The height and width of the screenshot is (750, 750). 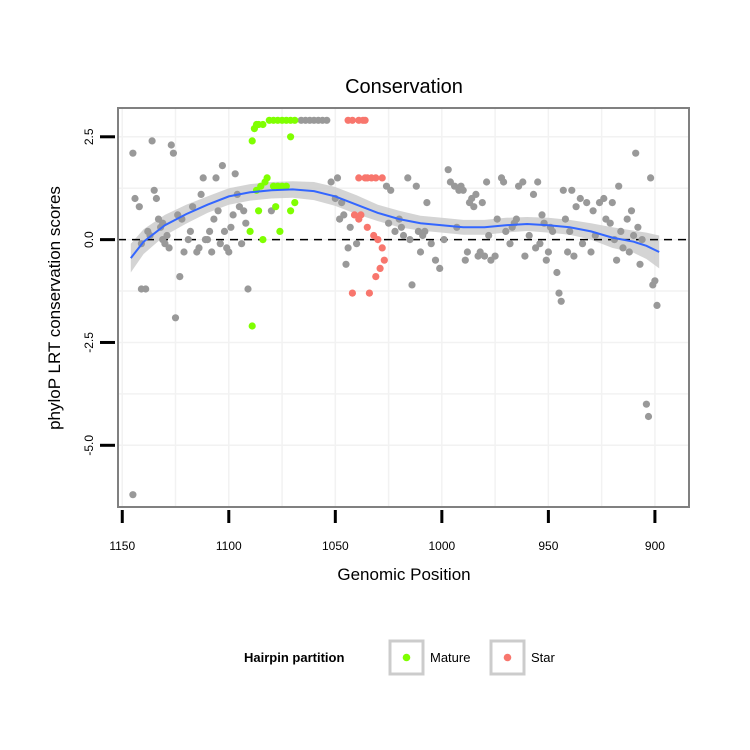 I want to click on x-tick-label: 1050, so click(x=335, y=546).